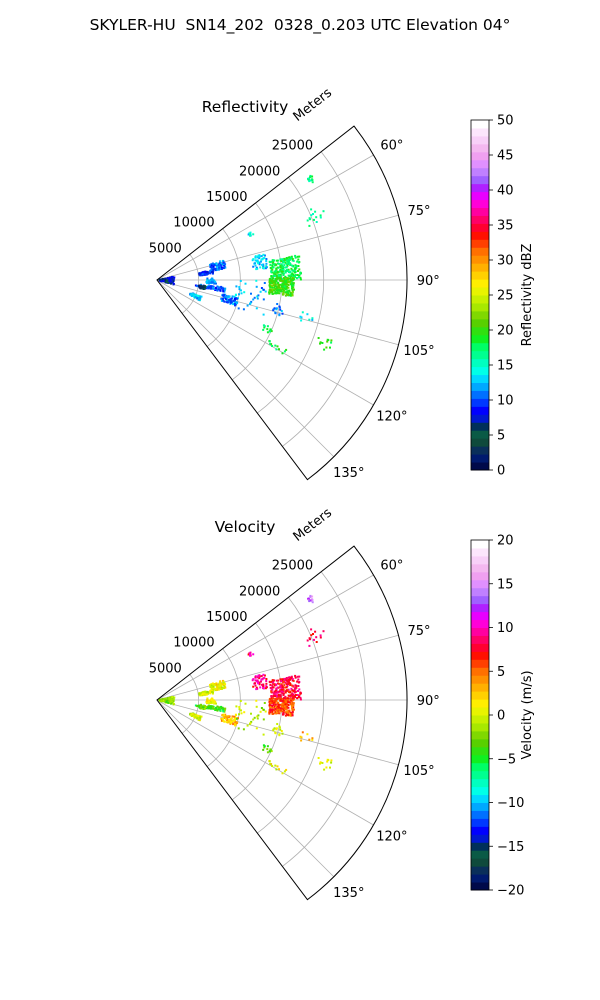  I want to click on polar-frame, so click(282, 303).